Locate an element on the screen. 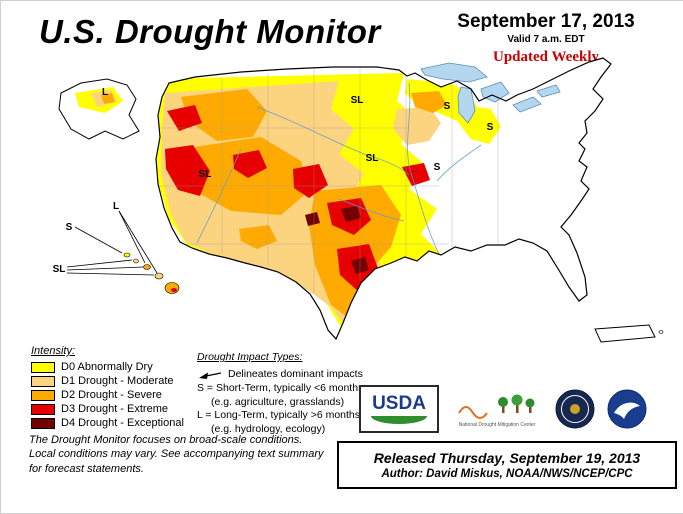  label-alaska: L is located at coordinates (105, 92).